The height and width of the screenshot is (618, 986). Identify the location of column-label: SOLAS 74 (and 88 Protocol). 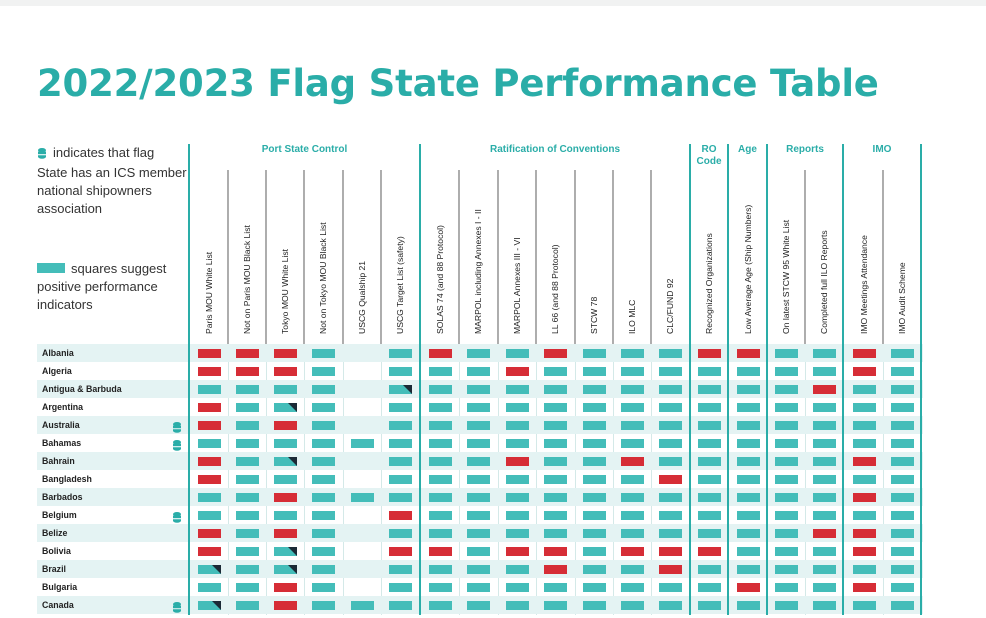
(440, 279).